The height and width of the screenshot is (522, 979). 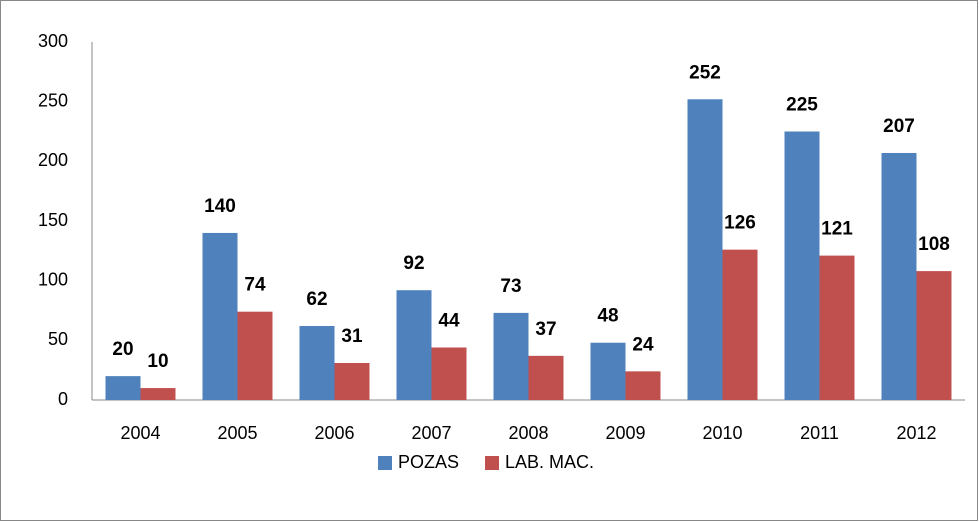 What do you see at coordinates (510, 286) in the screenshot?
I see `value-label: 73` at bounding box center [510, 286].